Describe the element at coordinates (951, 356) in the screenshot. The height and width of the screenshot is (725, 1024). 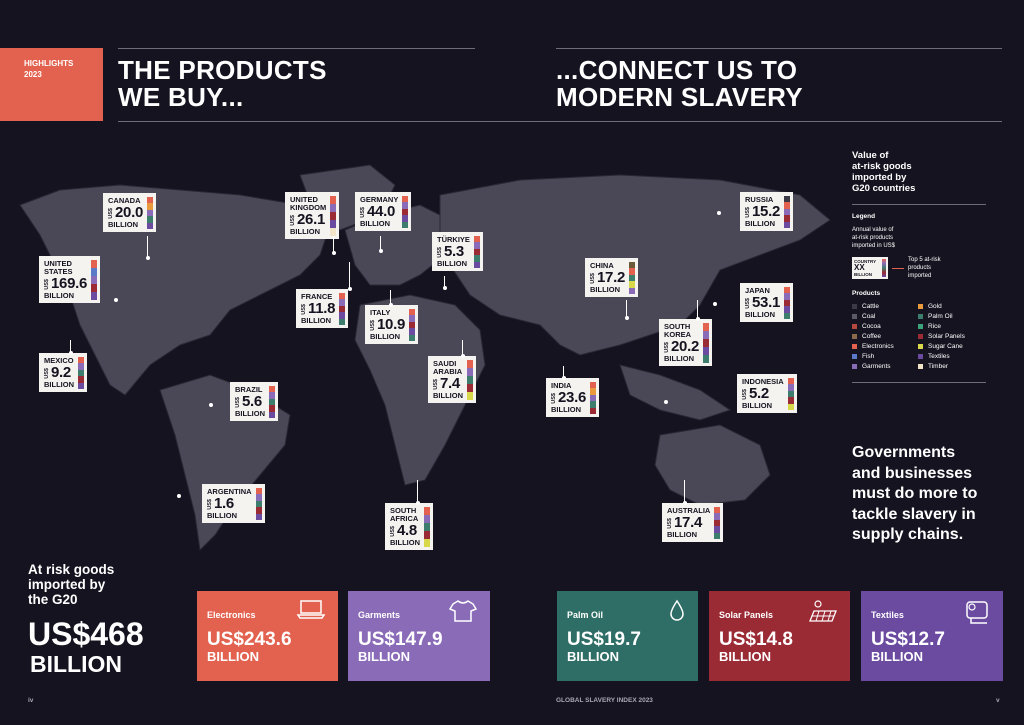
I see `product-legend-item: Textiles` at that location.